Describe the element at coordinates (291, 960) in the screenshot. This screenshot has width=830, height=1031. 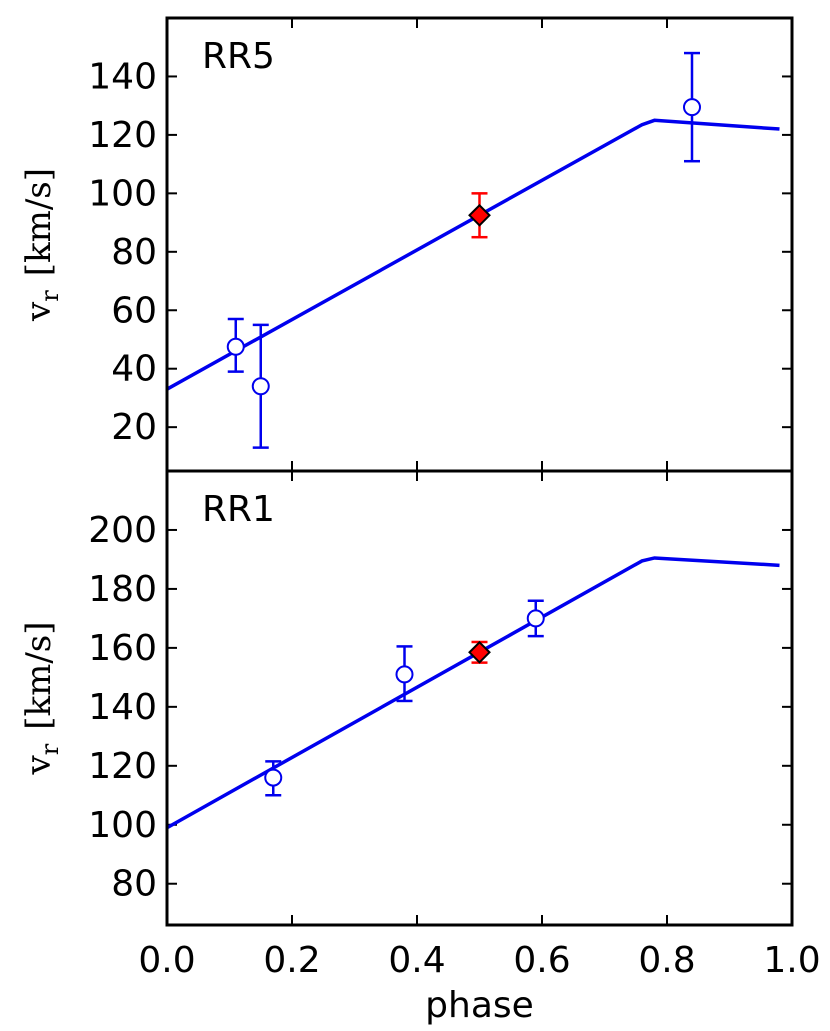
I see `x-tick-label: 0.2` at that location.